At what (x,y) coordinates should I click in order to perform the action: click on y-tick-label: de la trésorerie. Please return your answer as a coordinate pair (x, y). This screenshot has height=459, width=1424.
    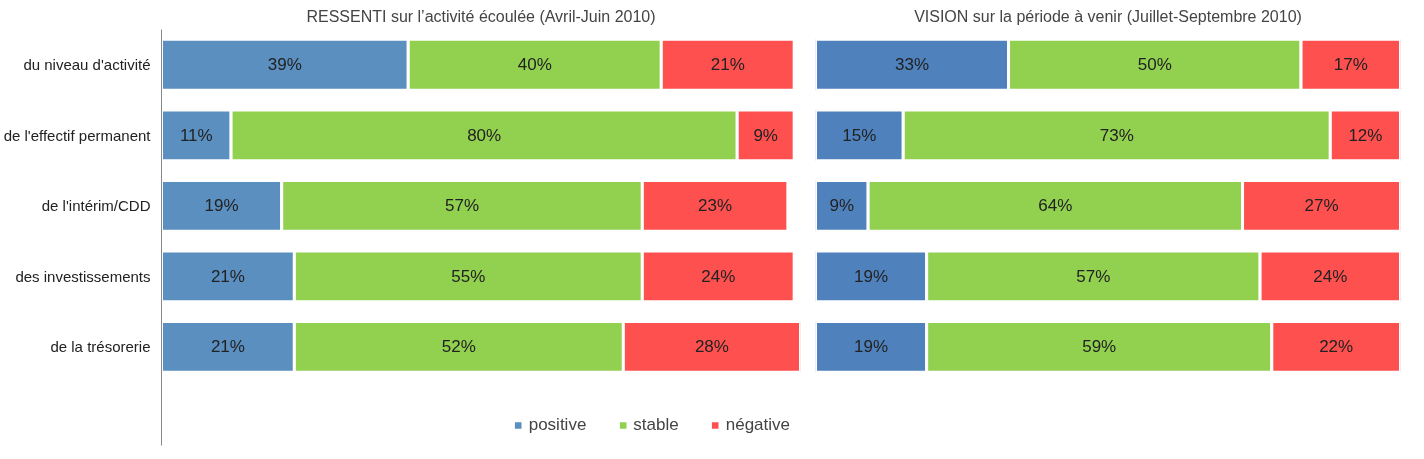
    Looking at the image, I should click on (100, 347).